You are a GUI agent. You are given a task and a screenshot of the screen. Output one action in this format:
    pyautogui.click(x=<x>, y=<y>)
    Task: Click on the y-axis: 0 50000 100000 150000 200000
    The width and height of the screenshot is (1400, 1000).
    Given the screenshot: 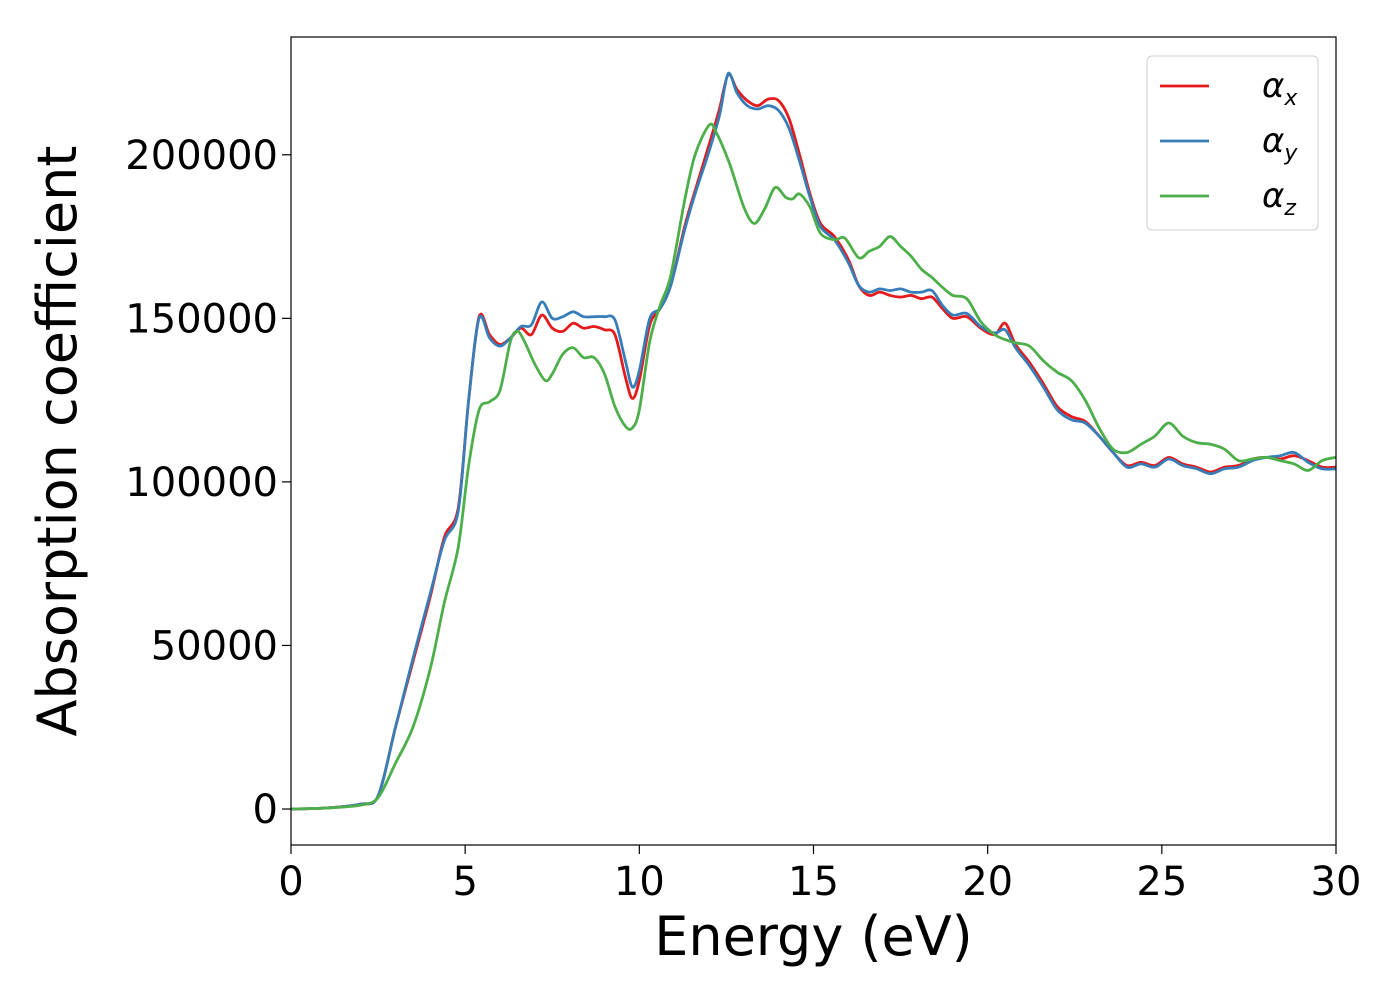 What is the action you would take?
    pyautogui.click(x=208, y=483)
    